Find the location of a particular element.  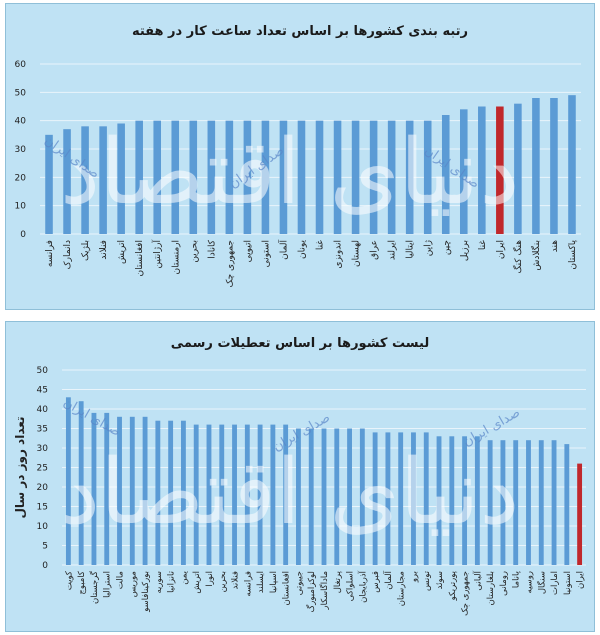

x-tick-label: سوریه is located at coordinates (159, 582).